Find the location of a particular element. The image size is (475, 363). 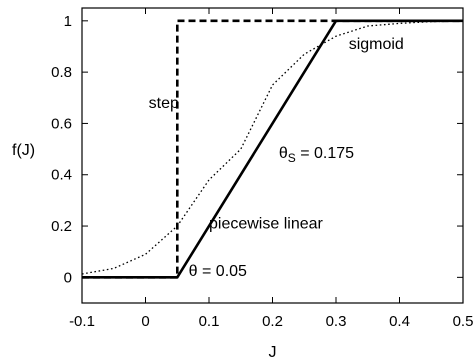

x-tick-label: 0.1 is located at coordinates (209, 321).